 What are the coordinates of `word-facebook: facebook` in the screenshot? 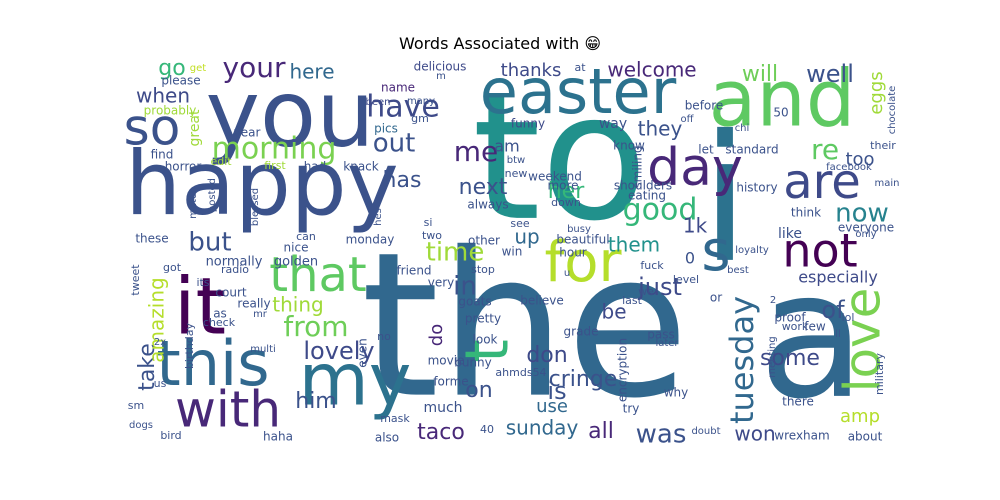 It's located at (849, 167).